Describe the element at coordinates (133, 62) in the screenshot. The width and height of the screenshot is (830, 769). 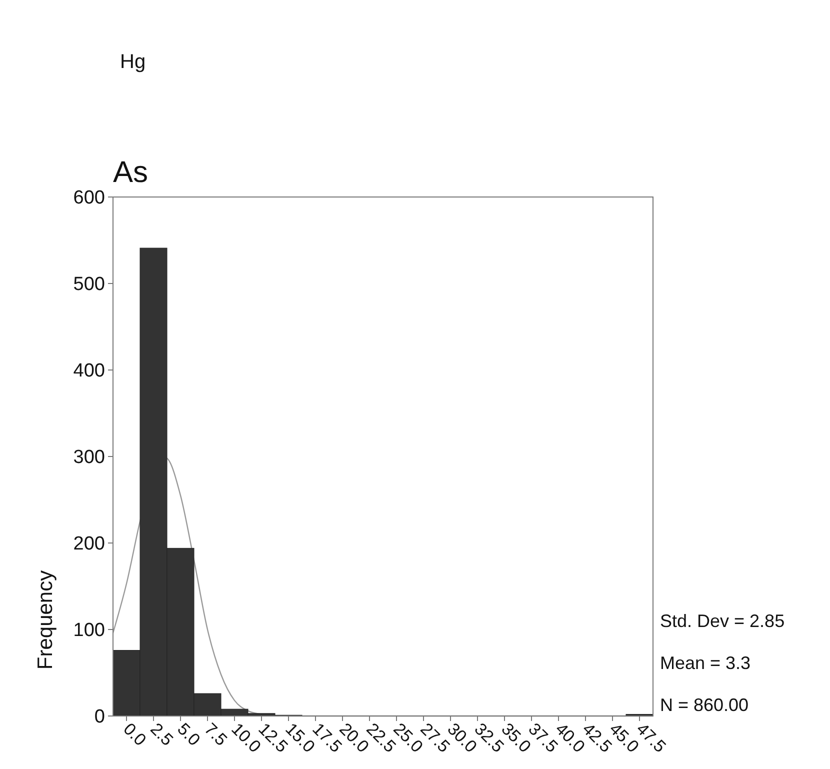
I see `text: Hg` at that location.